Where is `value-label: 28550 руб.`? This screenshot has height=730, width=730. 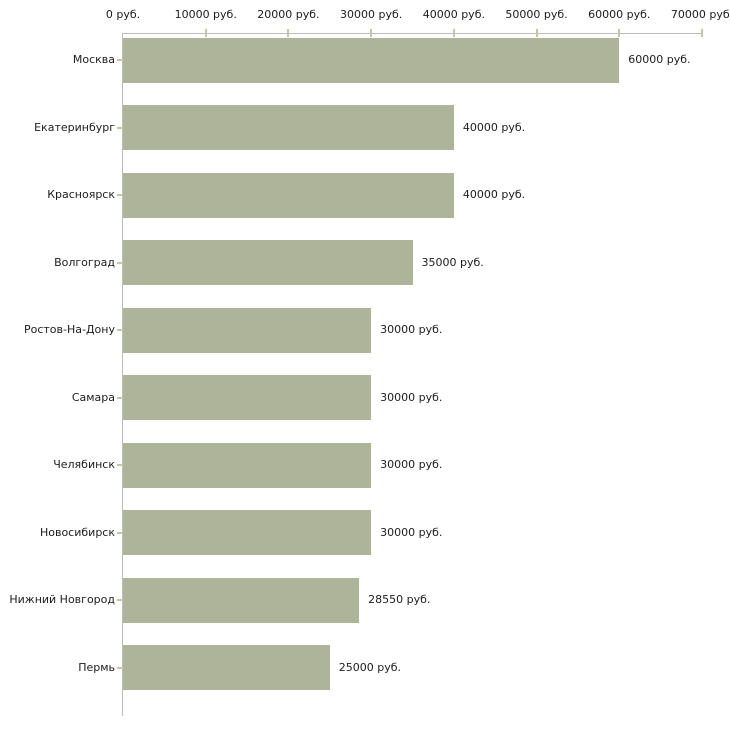 value-label: 28550 руб. is located at coordinates (399, 600).